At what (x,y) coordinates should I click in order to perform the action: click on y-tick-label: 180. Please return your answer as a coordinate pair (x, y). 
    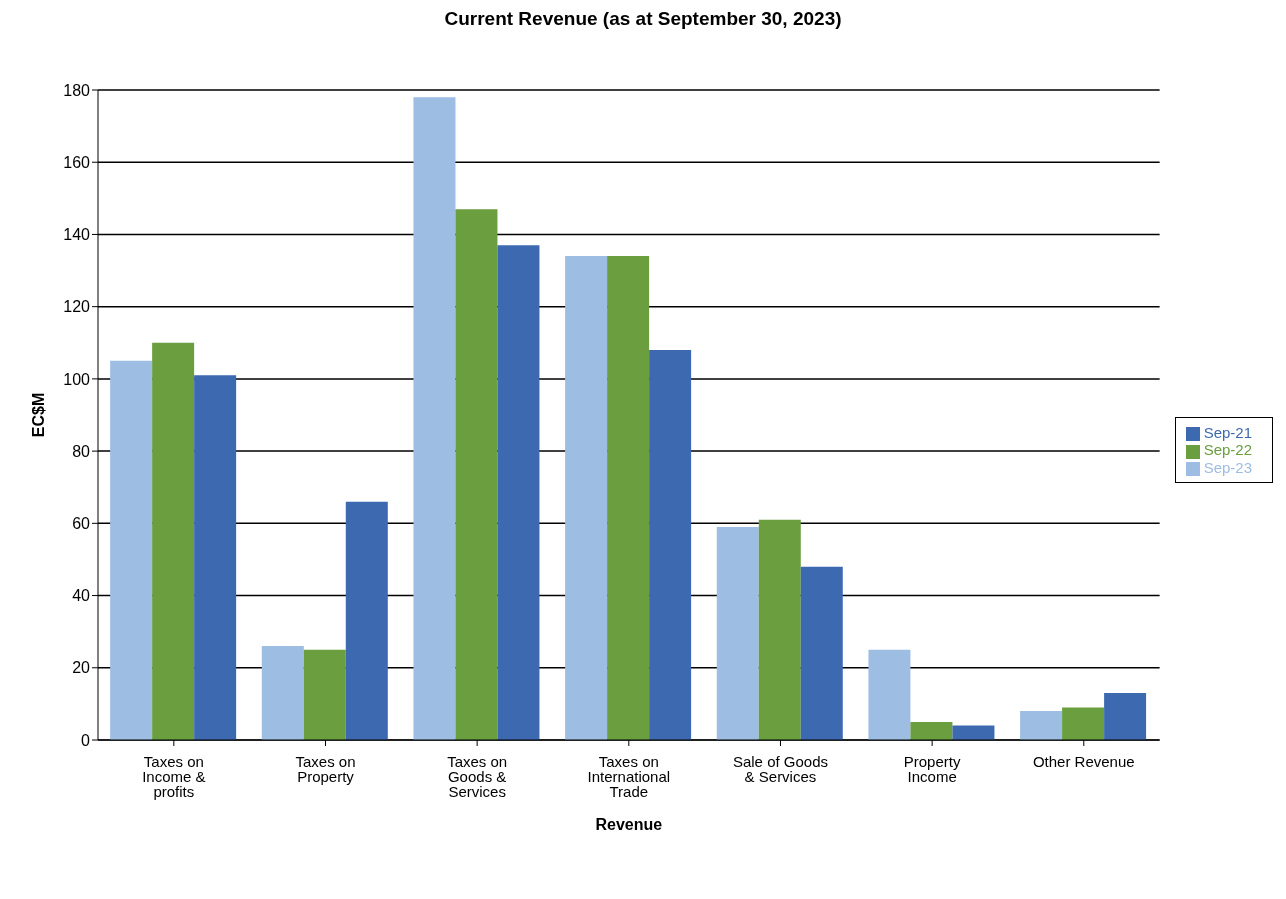
    Looking at the image, I should click on (77, 90).